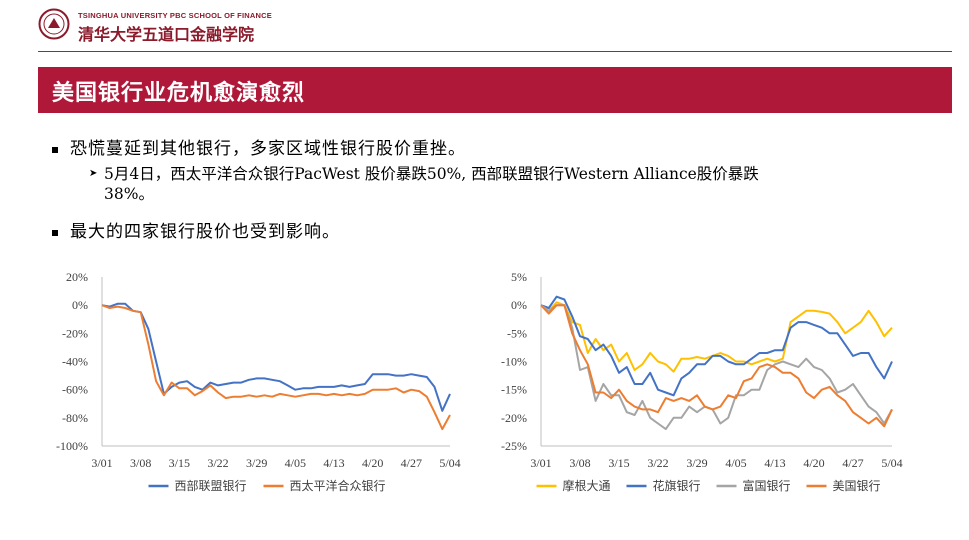  What do you see at coordinates (75, 418) in the screenshot?
I see `y-tick-label: -80%` at bounding box center [75, 418].